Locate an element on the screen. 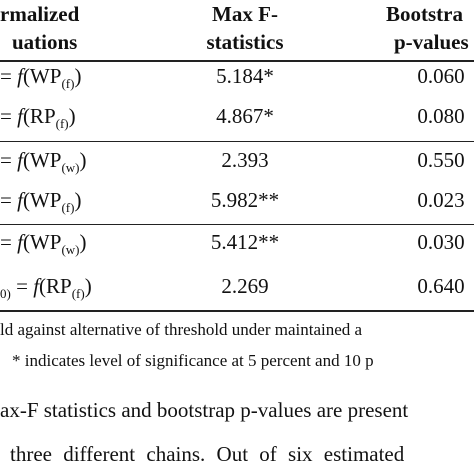  header-cell: uations is located at coordinates (45, 42).